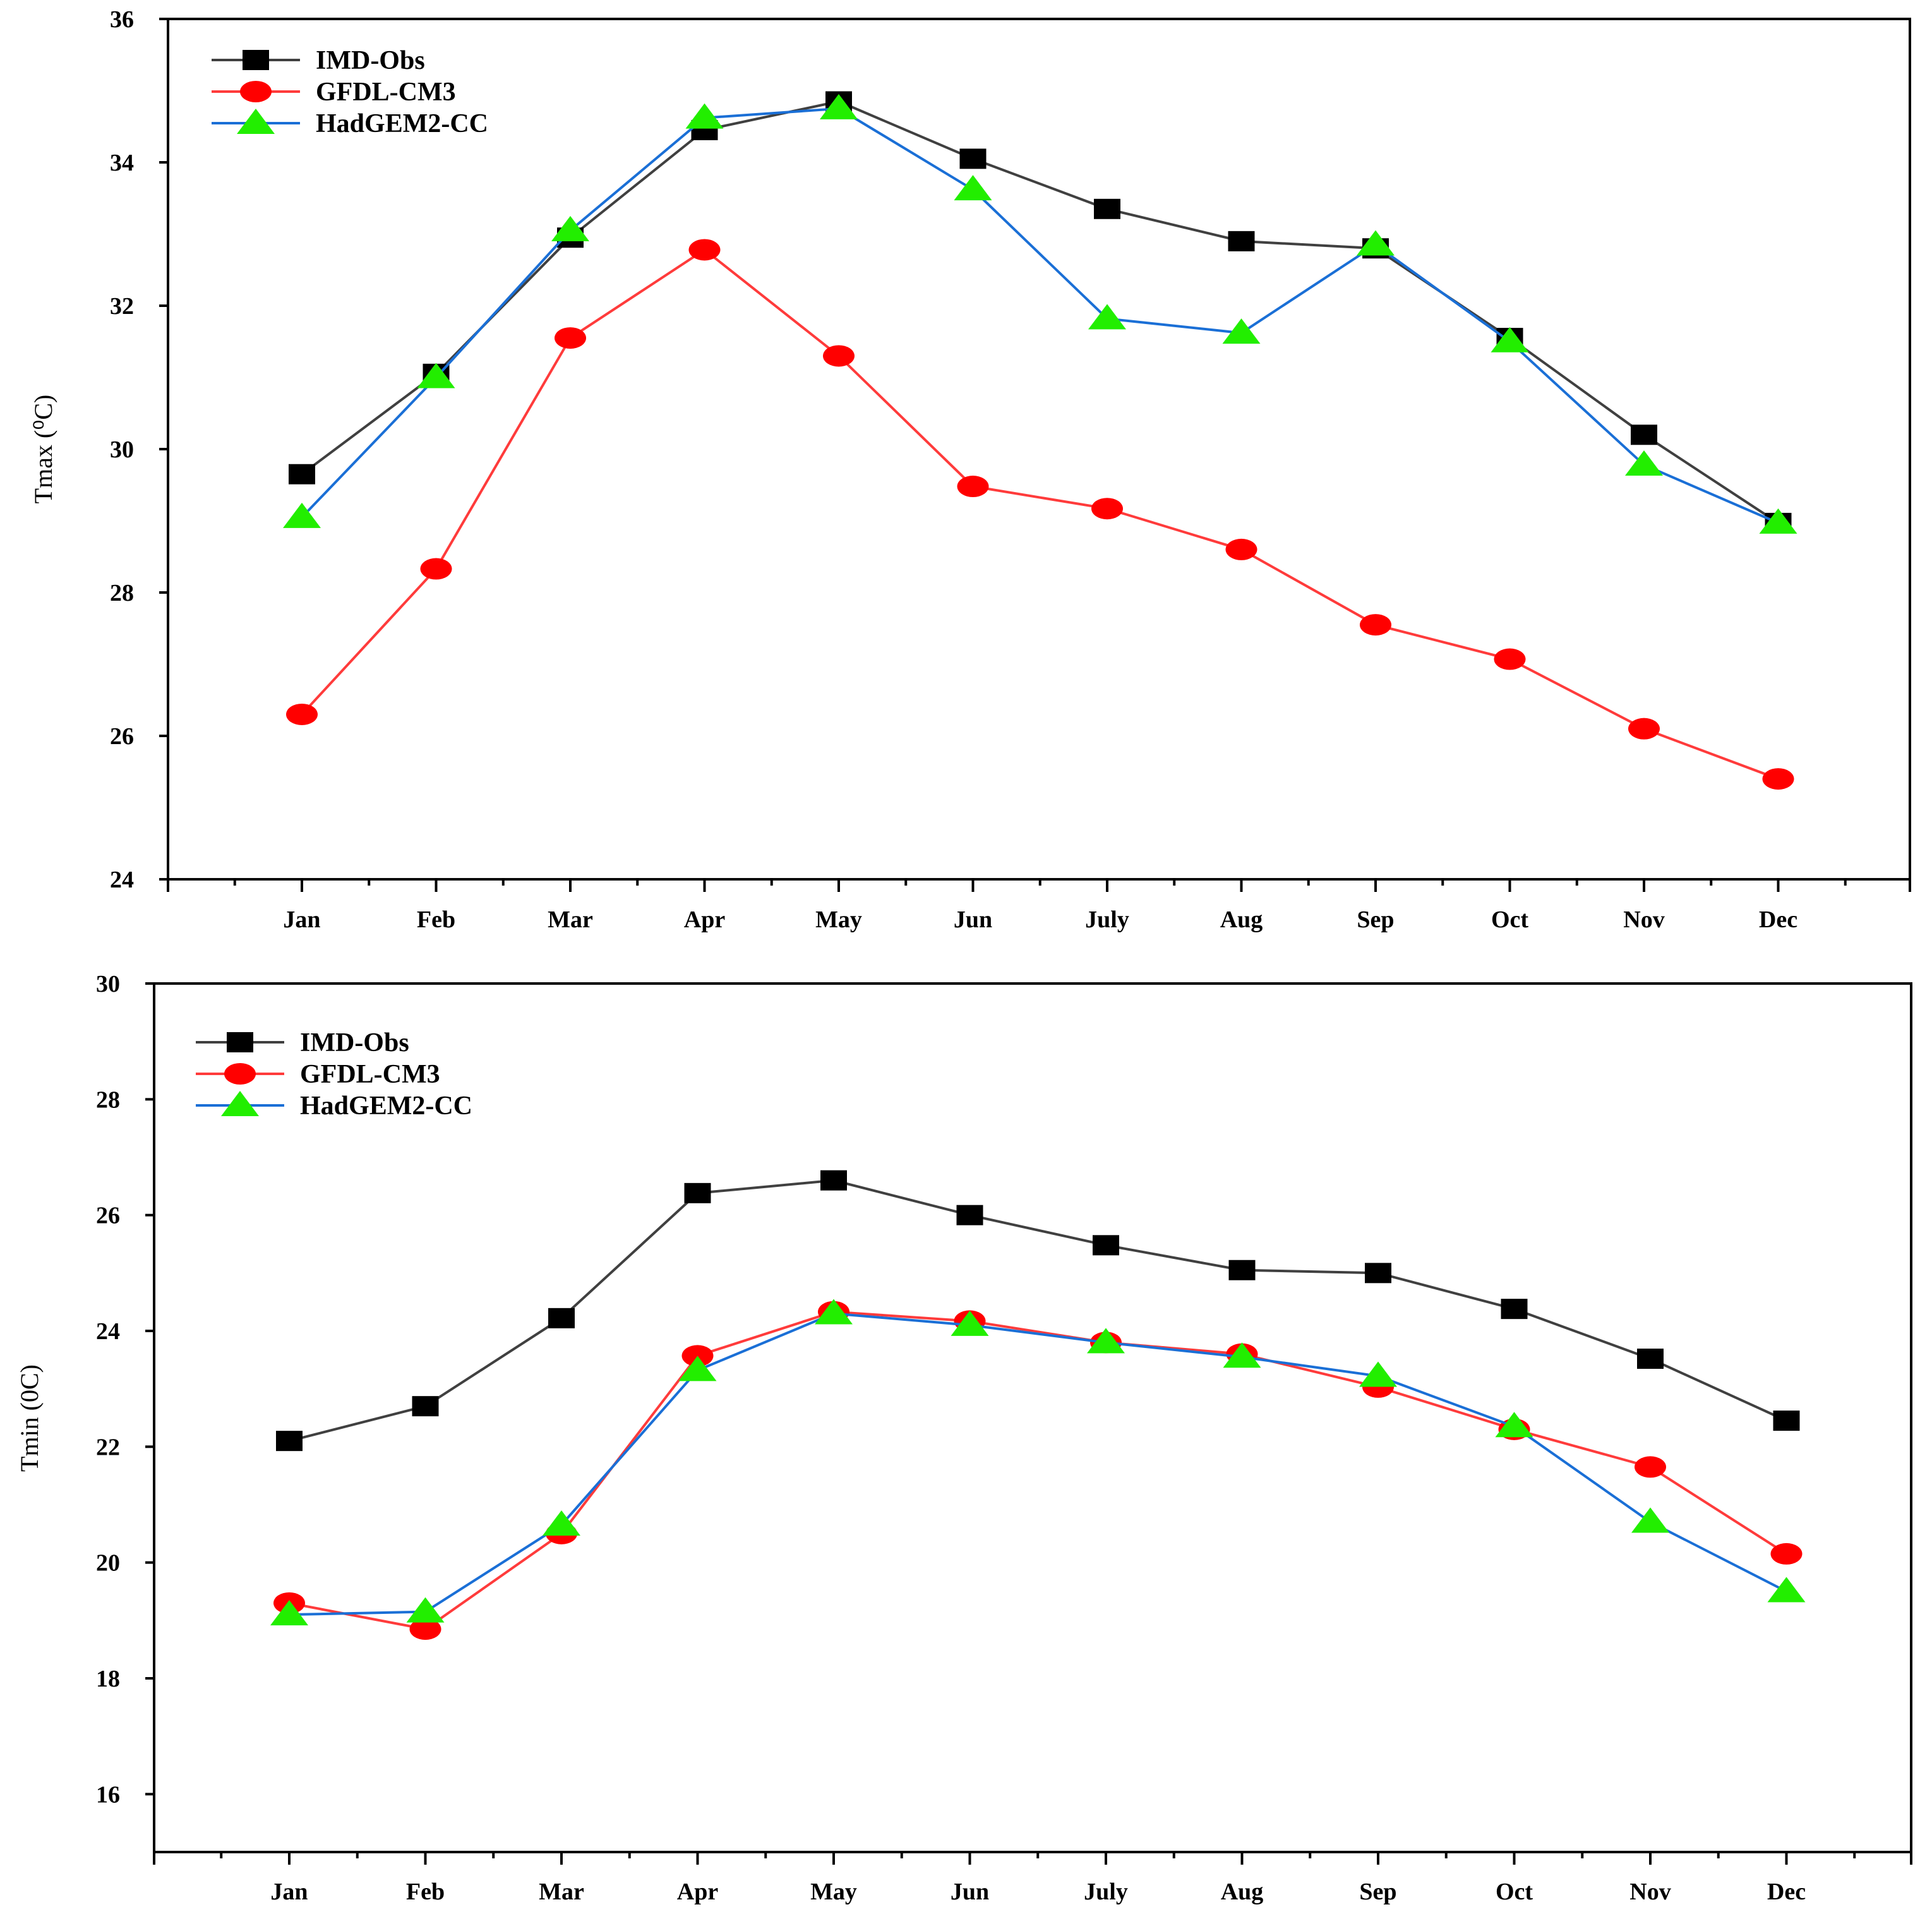 The height and width of the screenshot is (1919, 1932). Describe the element at coordinates (386, 1106) in the screenshot. I see `tmin-legend-hadgem2-cc-label: HadGEM2-CC` at that location.